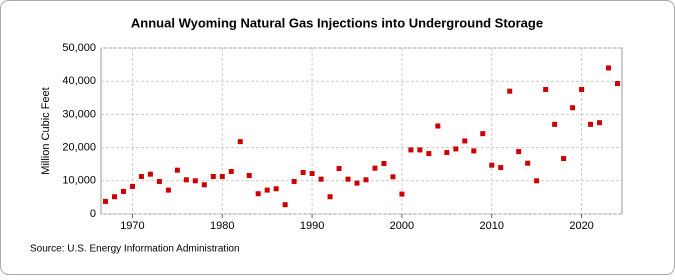 The height and width of the screenshot is (280, 675). Describe the element at coordinates (222, 226) in the screenshot. I see `x-tick-label: 1980` at that location.